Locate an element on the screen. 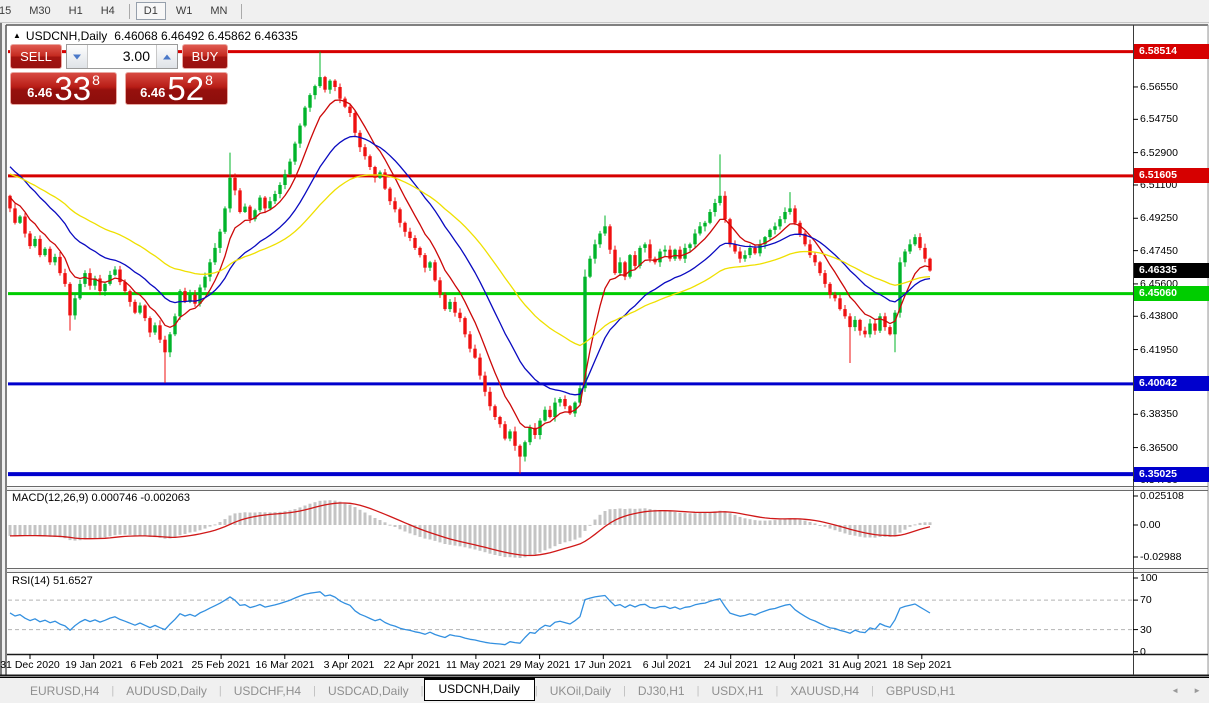 Image resolution: width=1209 pixels, height=703 pixels. buy-price-pip: 8 is located at coordinates (209, 80).